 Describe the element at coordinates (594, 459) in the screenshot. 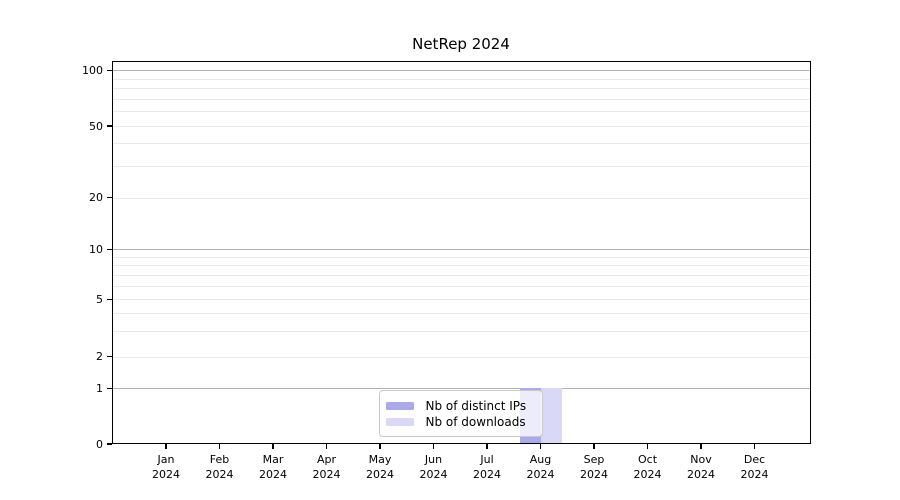

I see `month-label: Sep` at that location.